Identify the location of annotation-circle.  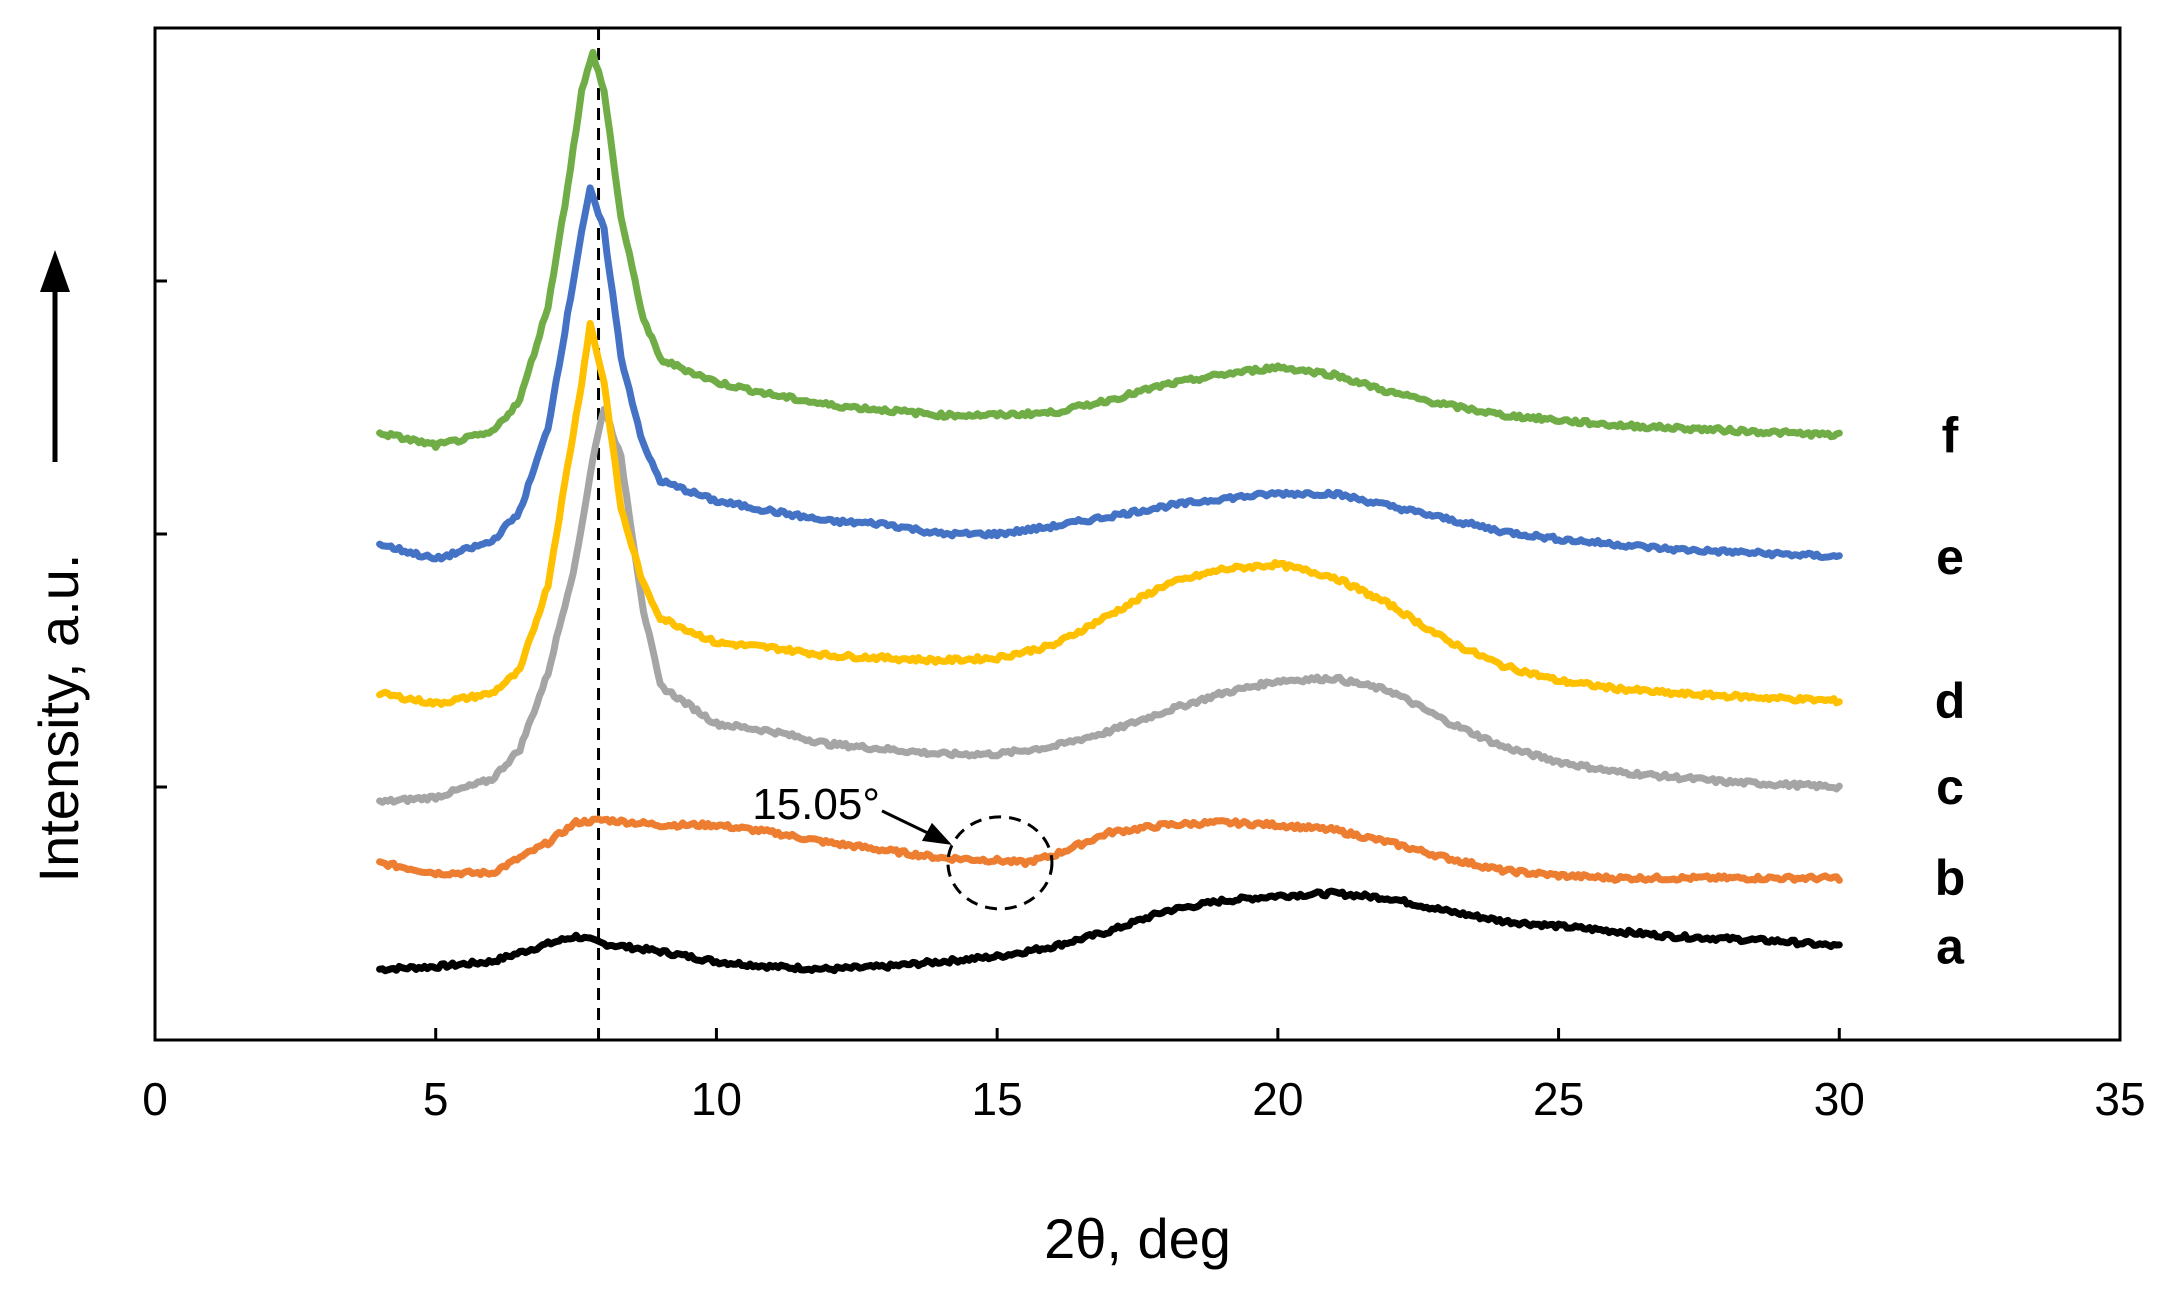
(1000, 863).